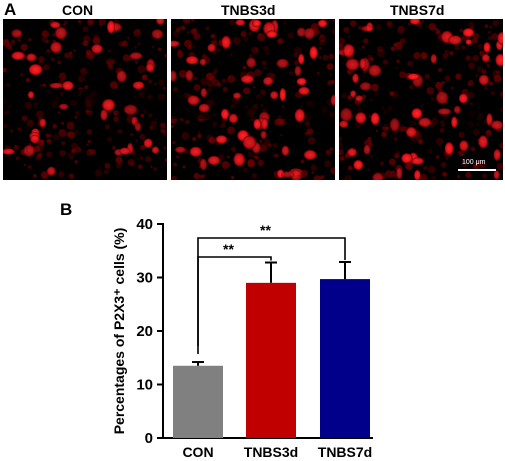  What do you see at coordinates (265, 230) in the screenshot?
I see `significance-label: **` at bounding box center [265, 230].